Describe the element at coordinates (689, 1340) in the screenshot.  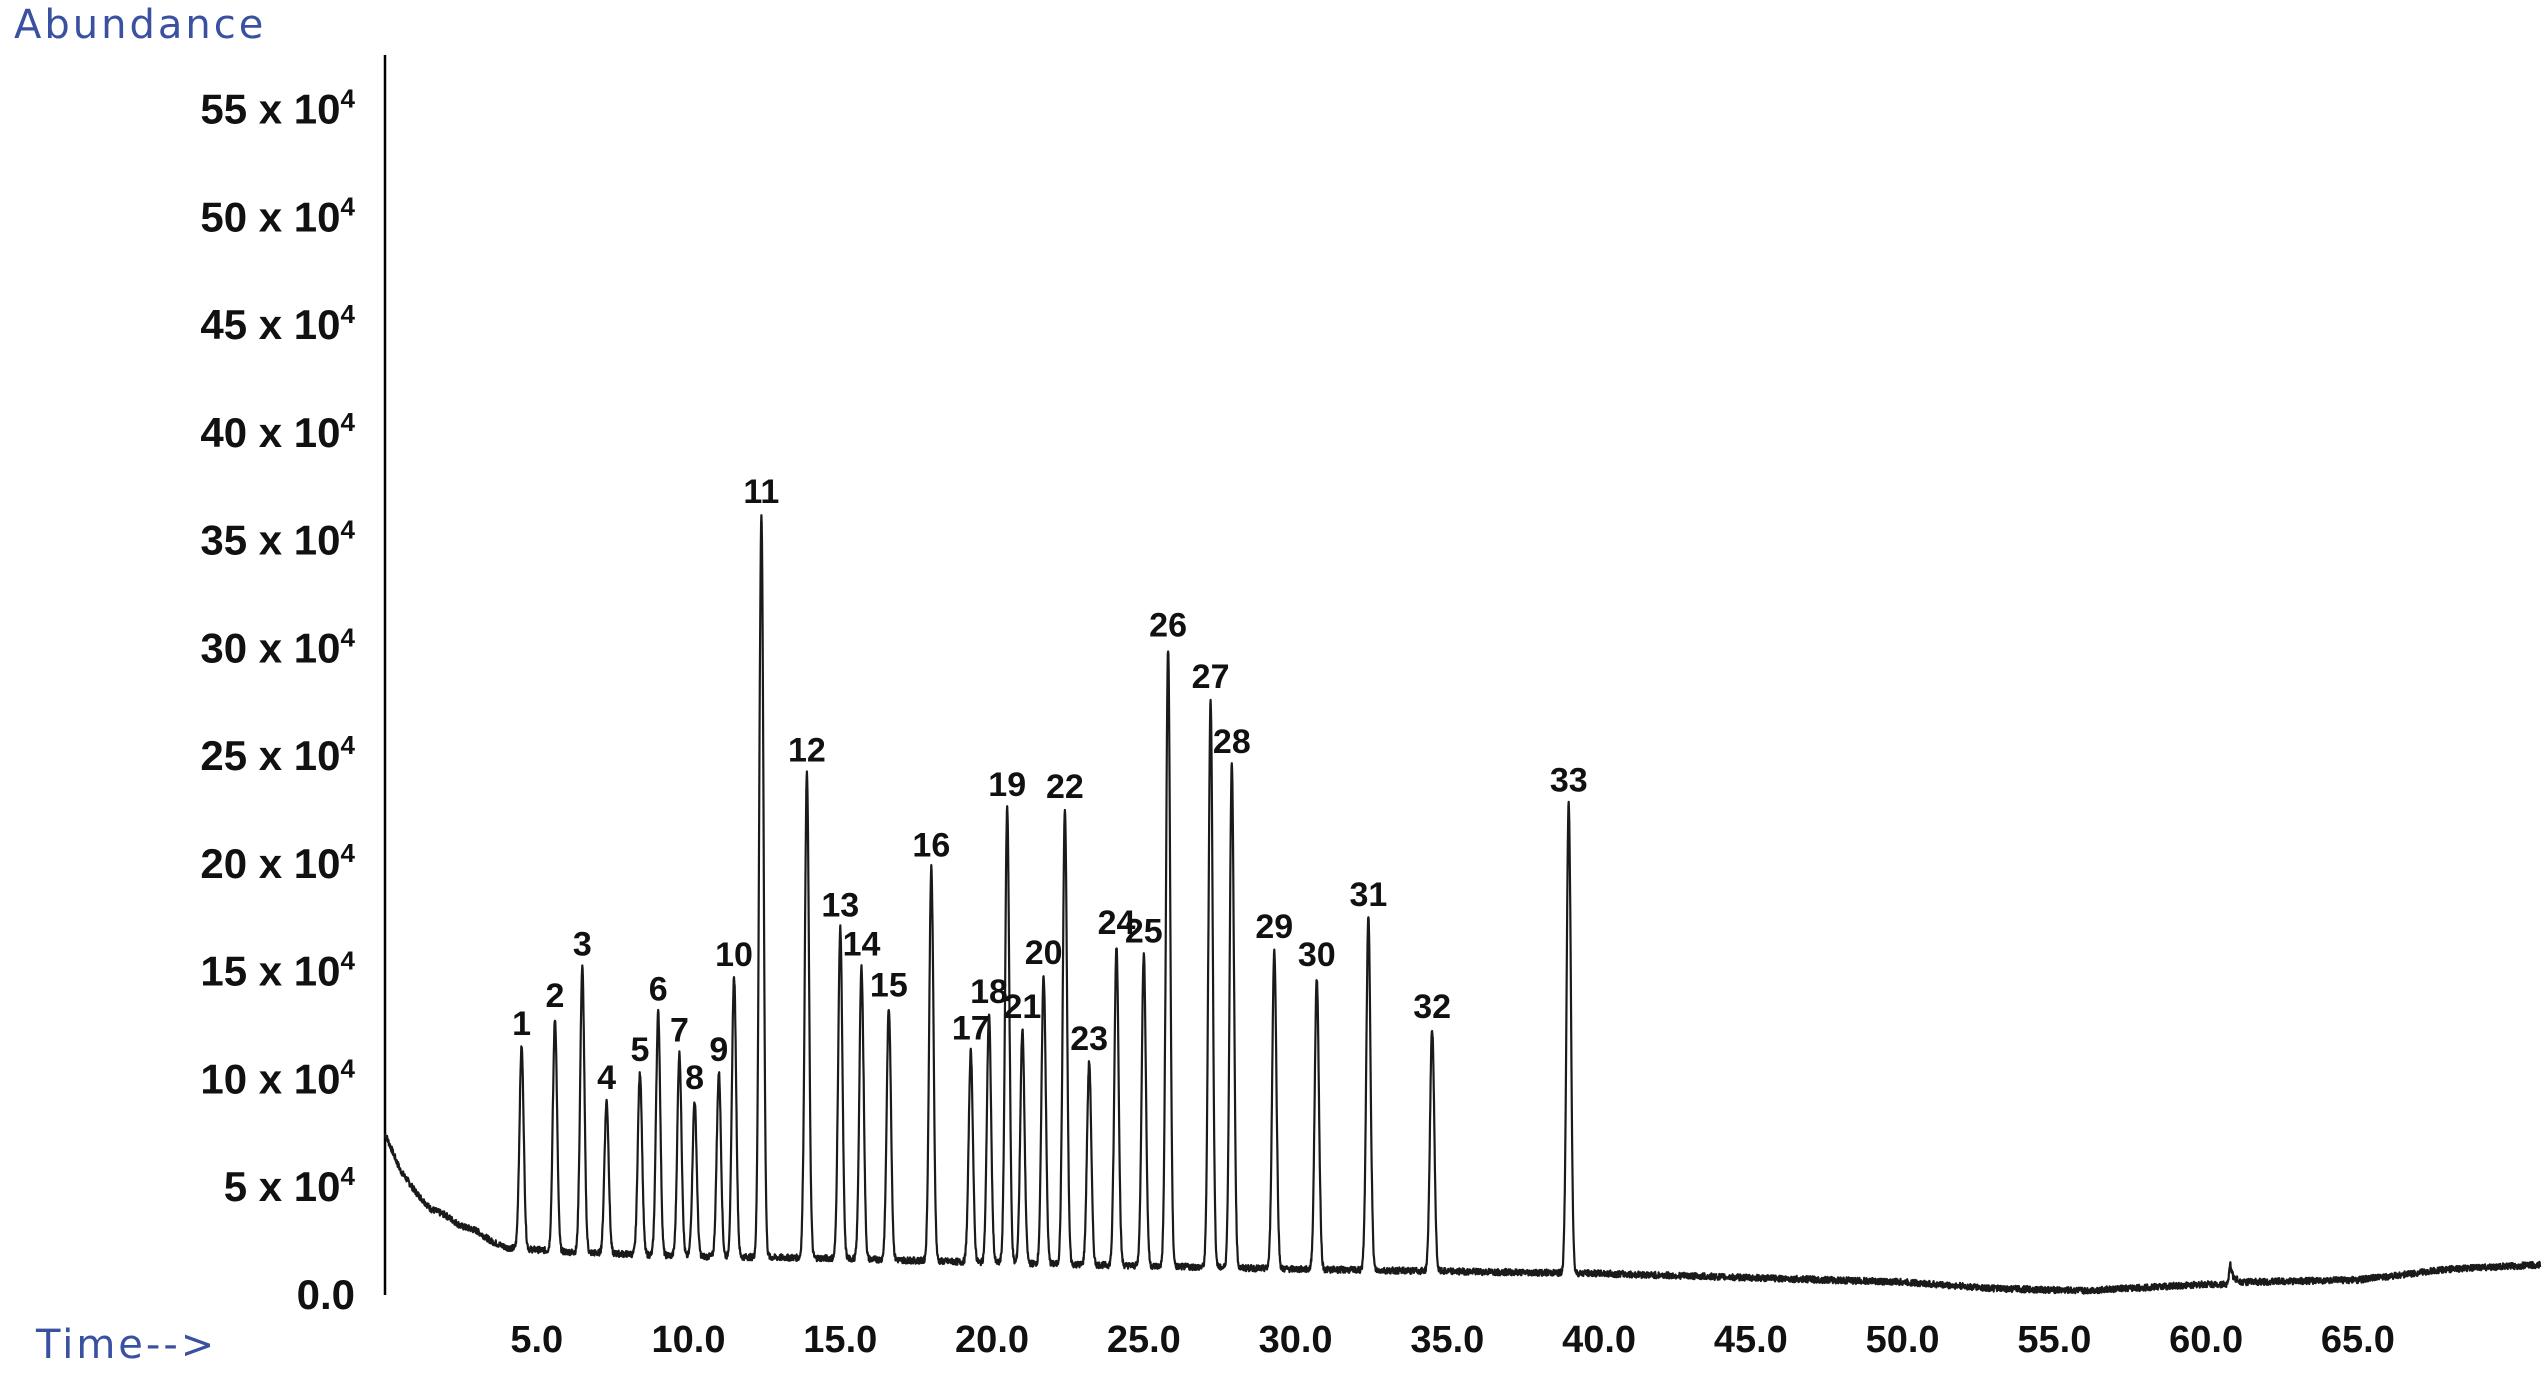
I see `x-tick-label: 10.0` at that location.